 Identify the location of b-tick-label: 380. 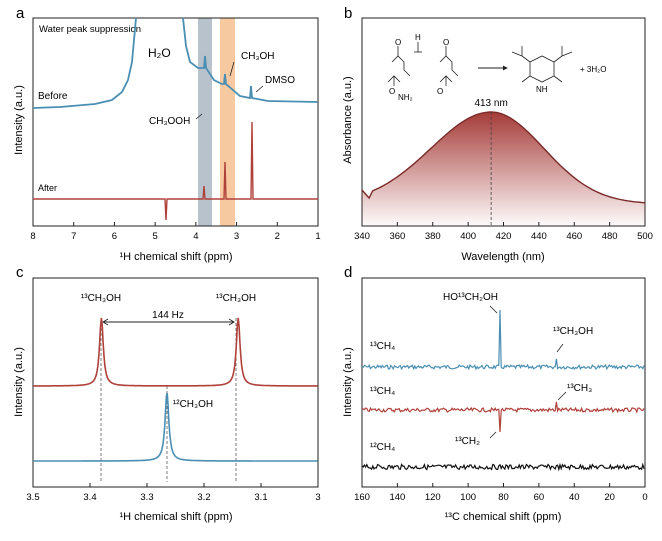
(433, 236).